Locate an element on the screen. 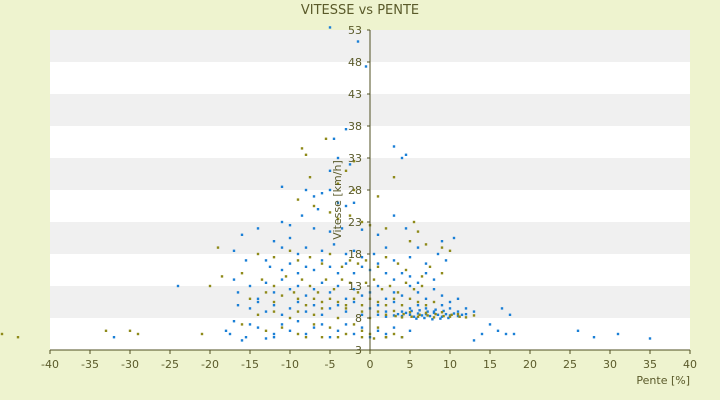 The height and width of the screenshot is (400, 720). x-tick-label: -10 is located at coordinates (290, 364).